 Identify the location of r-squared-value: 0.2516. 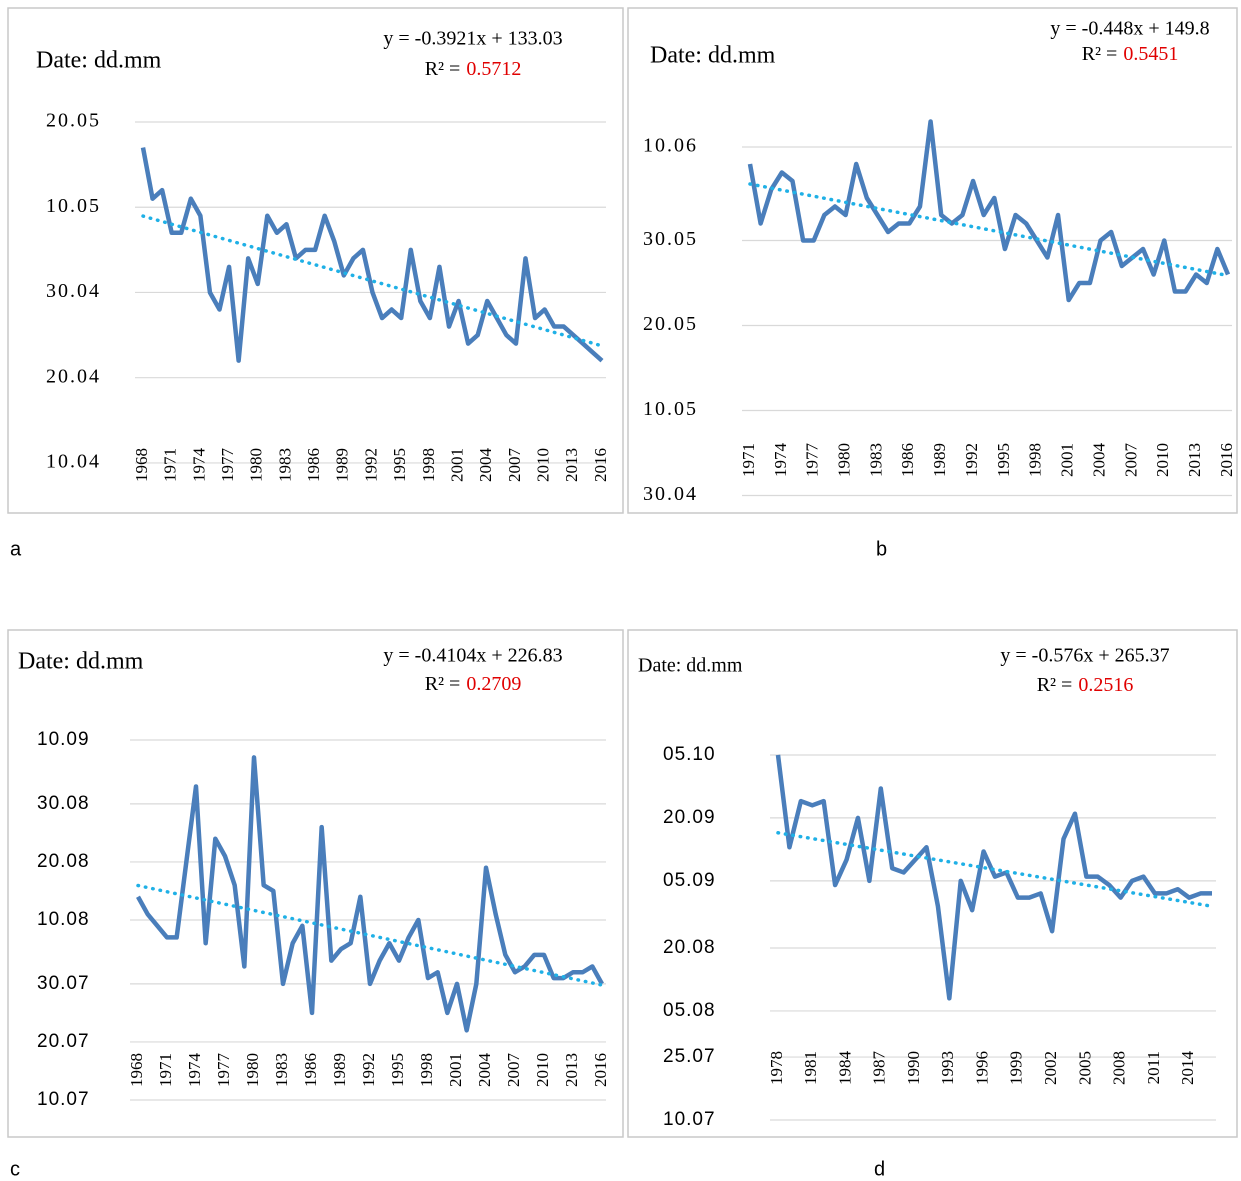
(1105, 685).